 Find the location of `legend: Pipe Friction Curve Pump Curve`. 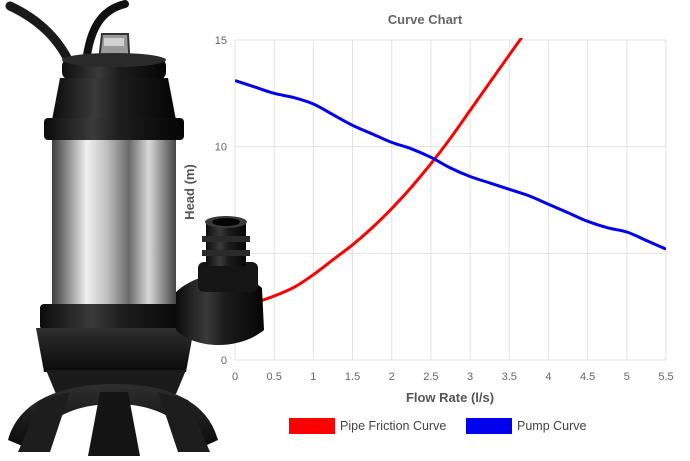

legend: Pipe Friction Curve Pump Curve is located at coordinates (438, 426).